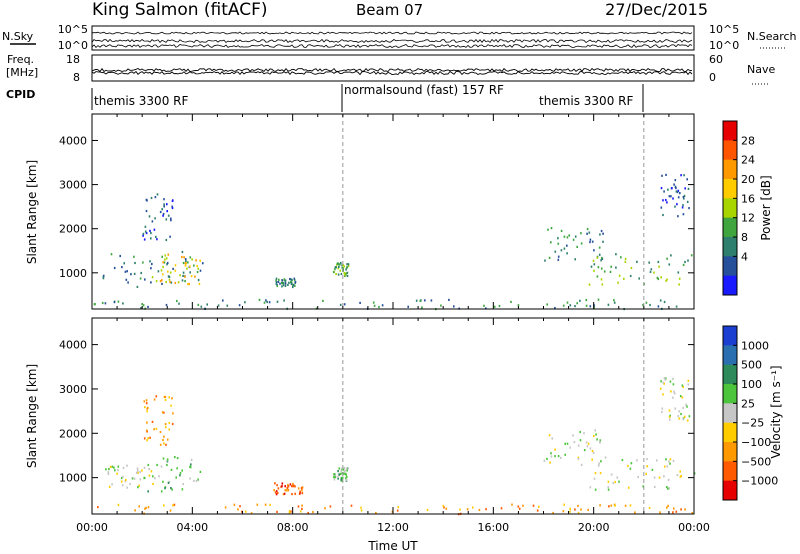 This screenshot has width=800, height=554. I want to click on colorbar-tick-label: −1000, so click(759, 481).